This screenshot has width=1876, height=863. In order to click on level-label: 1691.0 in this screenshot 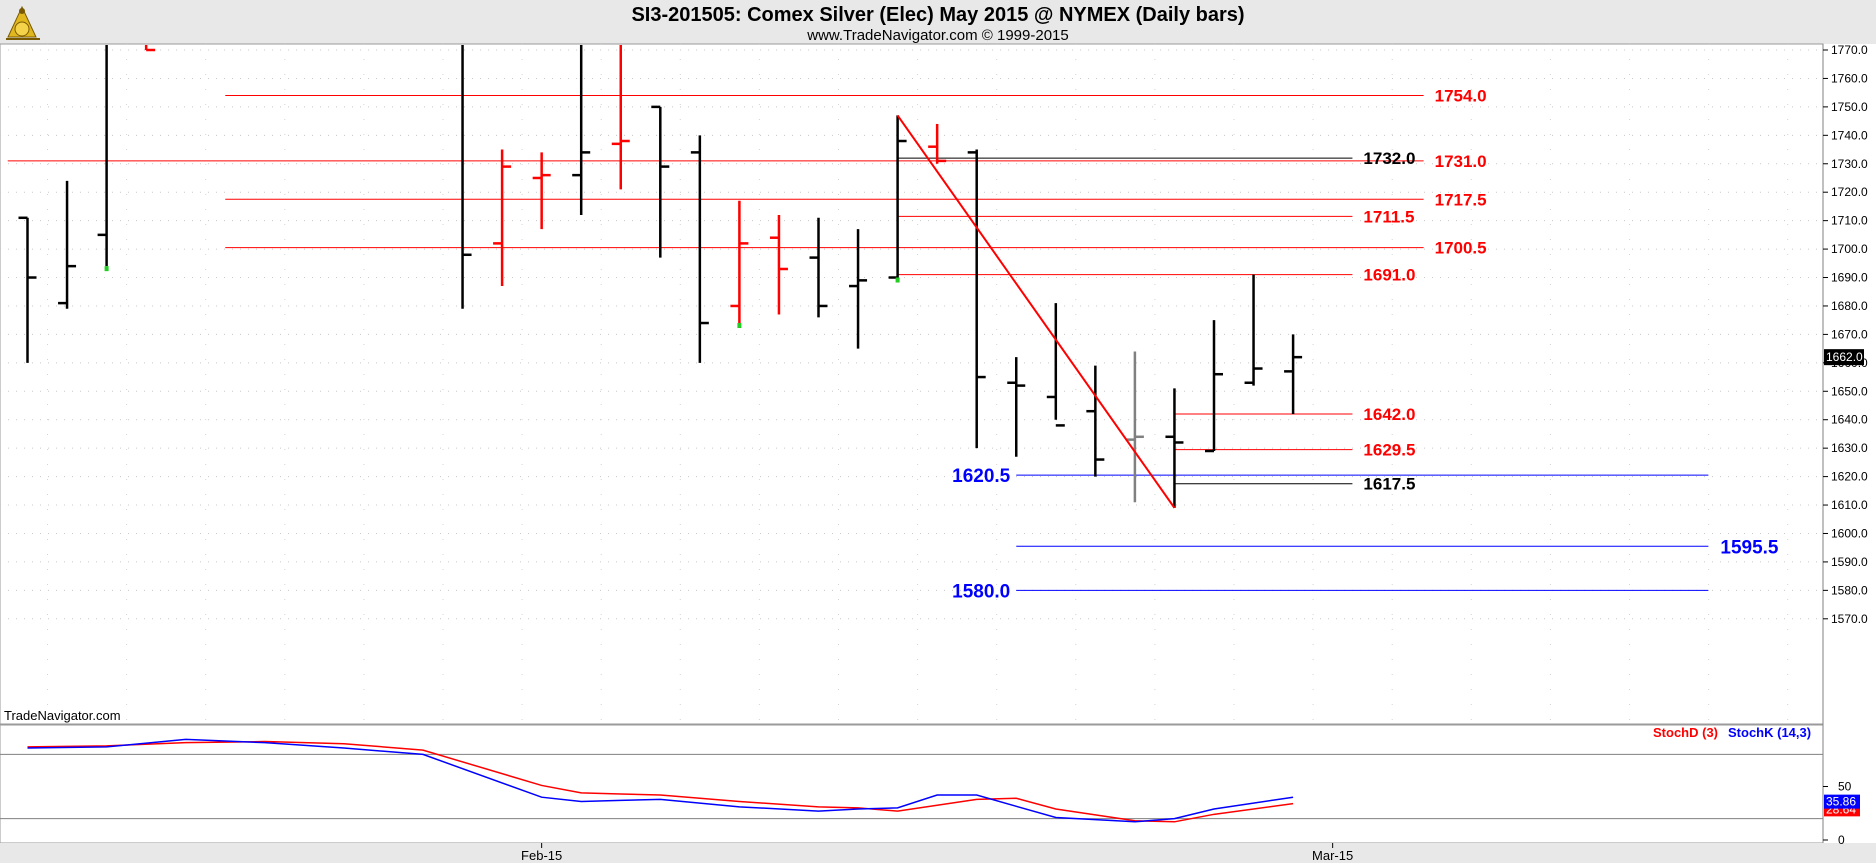, I will do `click(1389, 275)`.